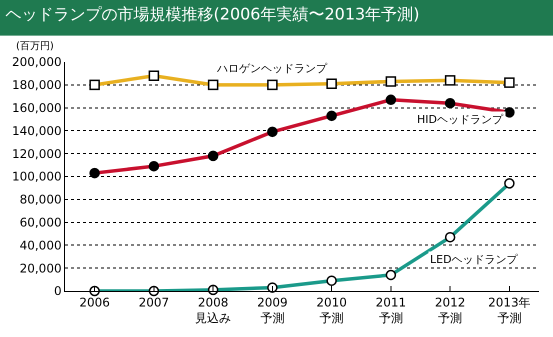 Image resolution: width=553 pixels, height=337 pixels. What do you see at coordinates (272, 68) in the screenshot?
I see `series-label: ハロゲンヘッドランプ` at bounding box center [272, 68].